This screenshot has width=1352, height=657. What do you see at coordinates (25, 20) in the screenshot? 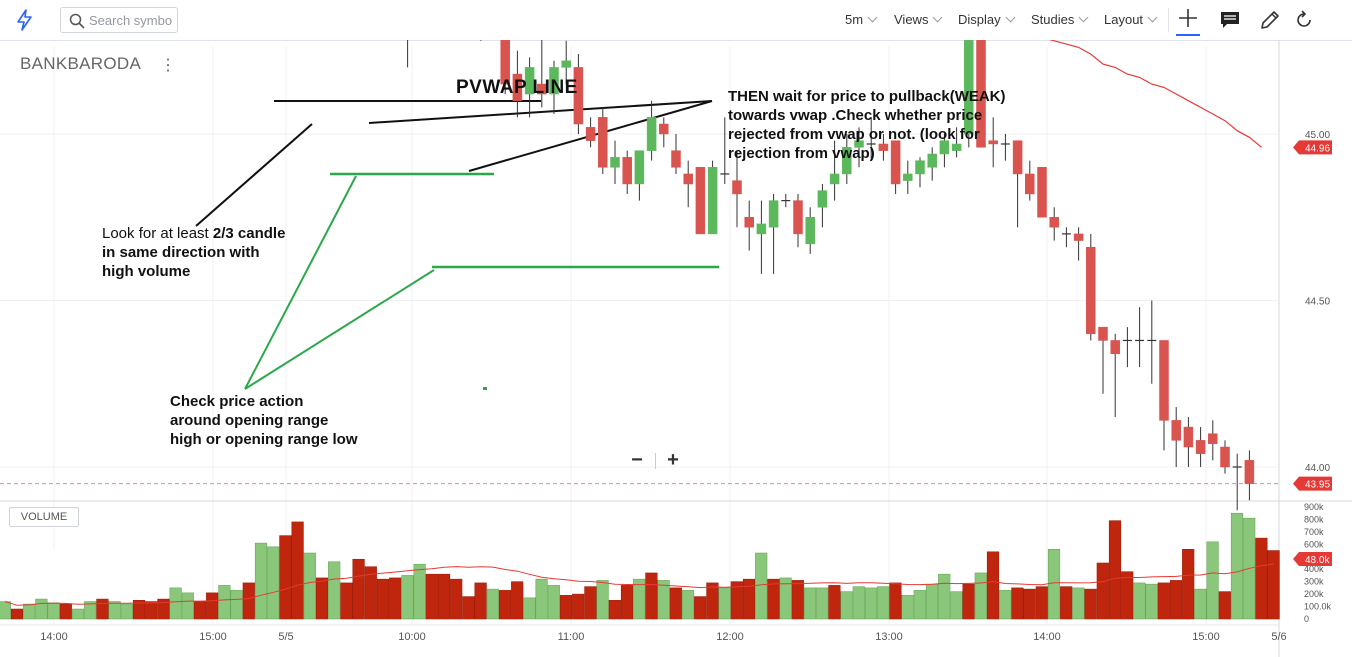
I see `lightning-logo-icon` at bounding box center [25, 20].